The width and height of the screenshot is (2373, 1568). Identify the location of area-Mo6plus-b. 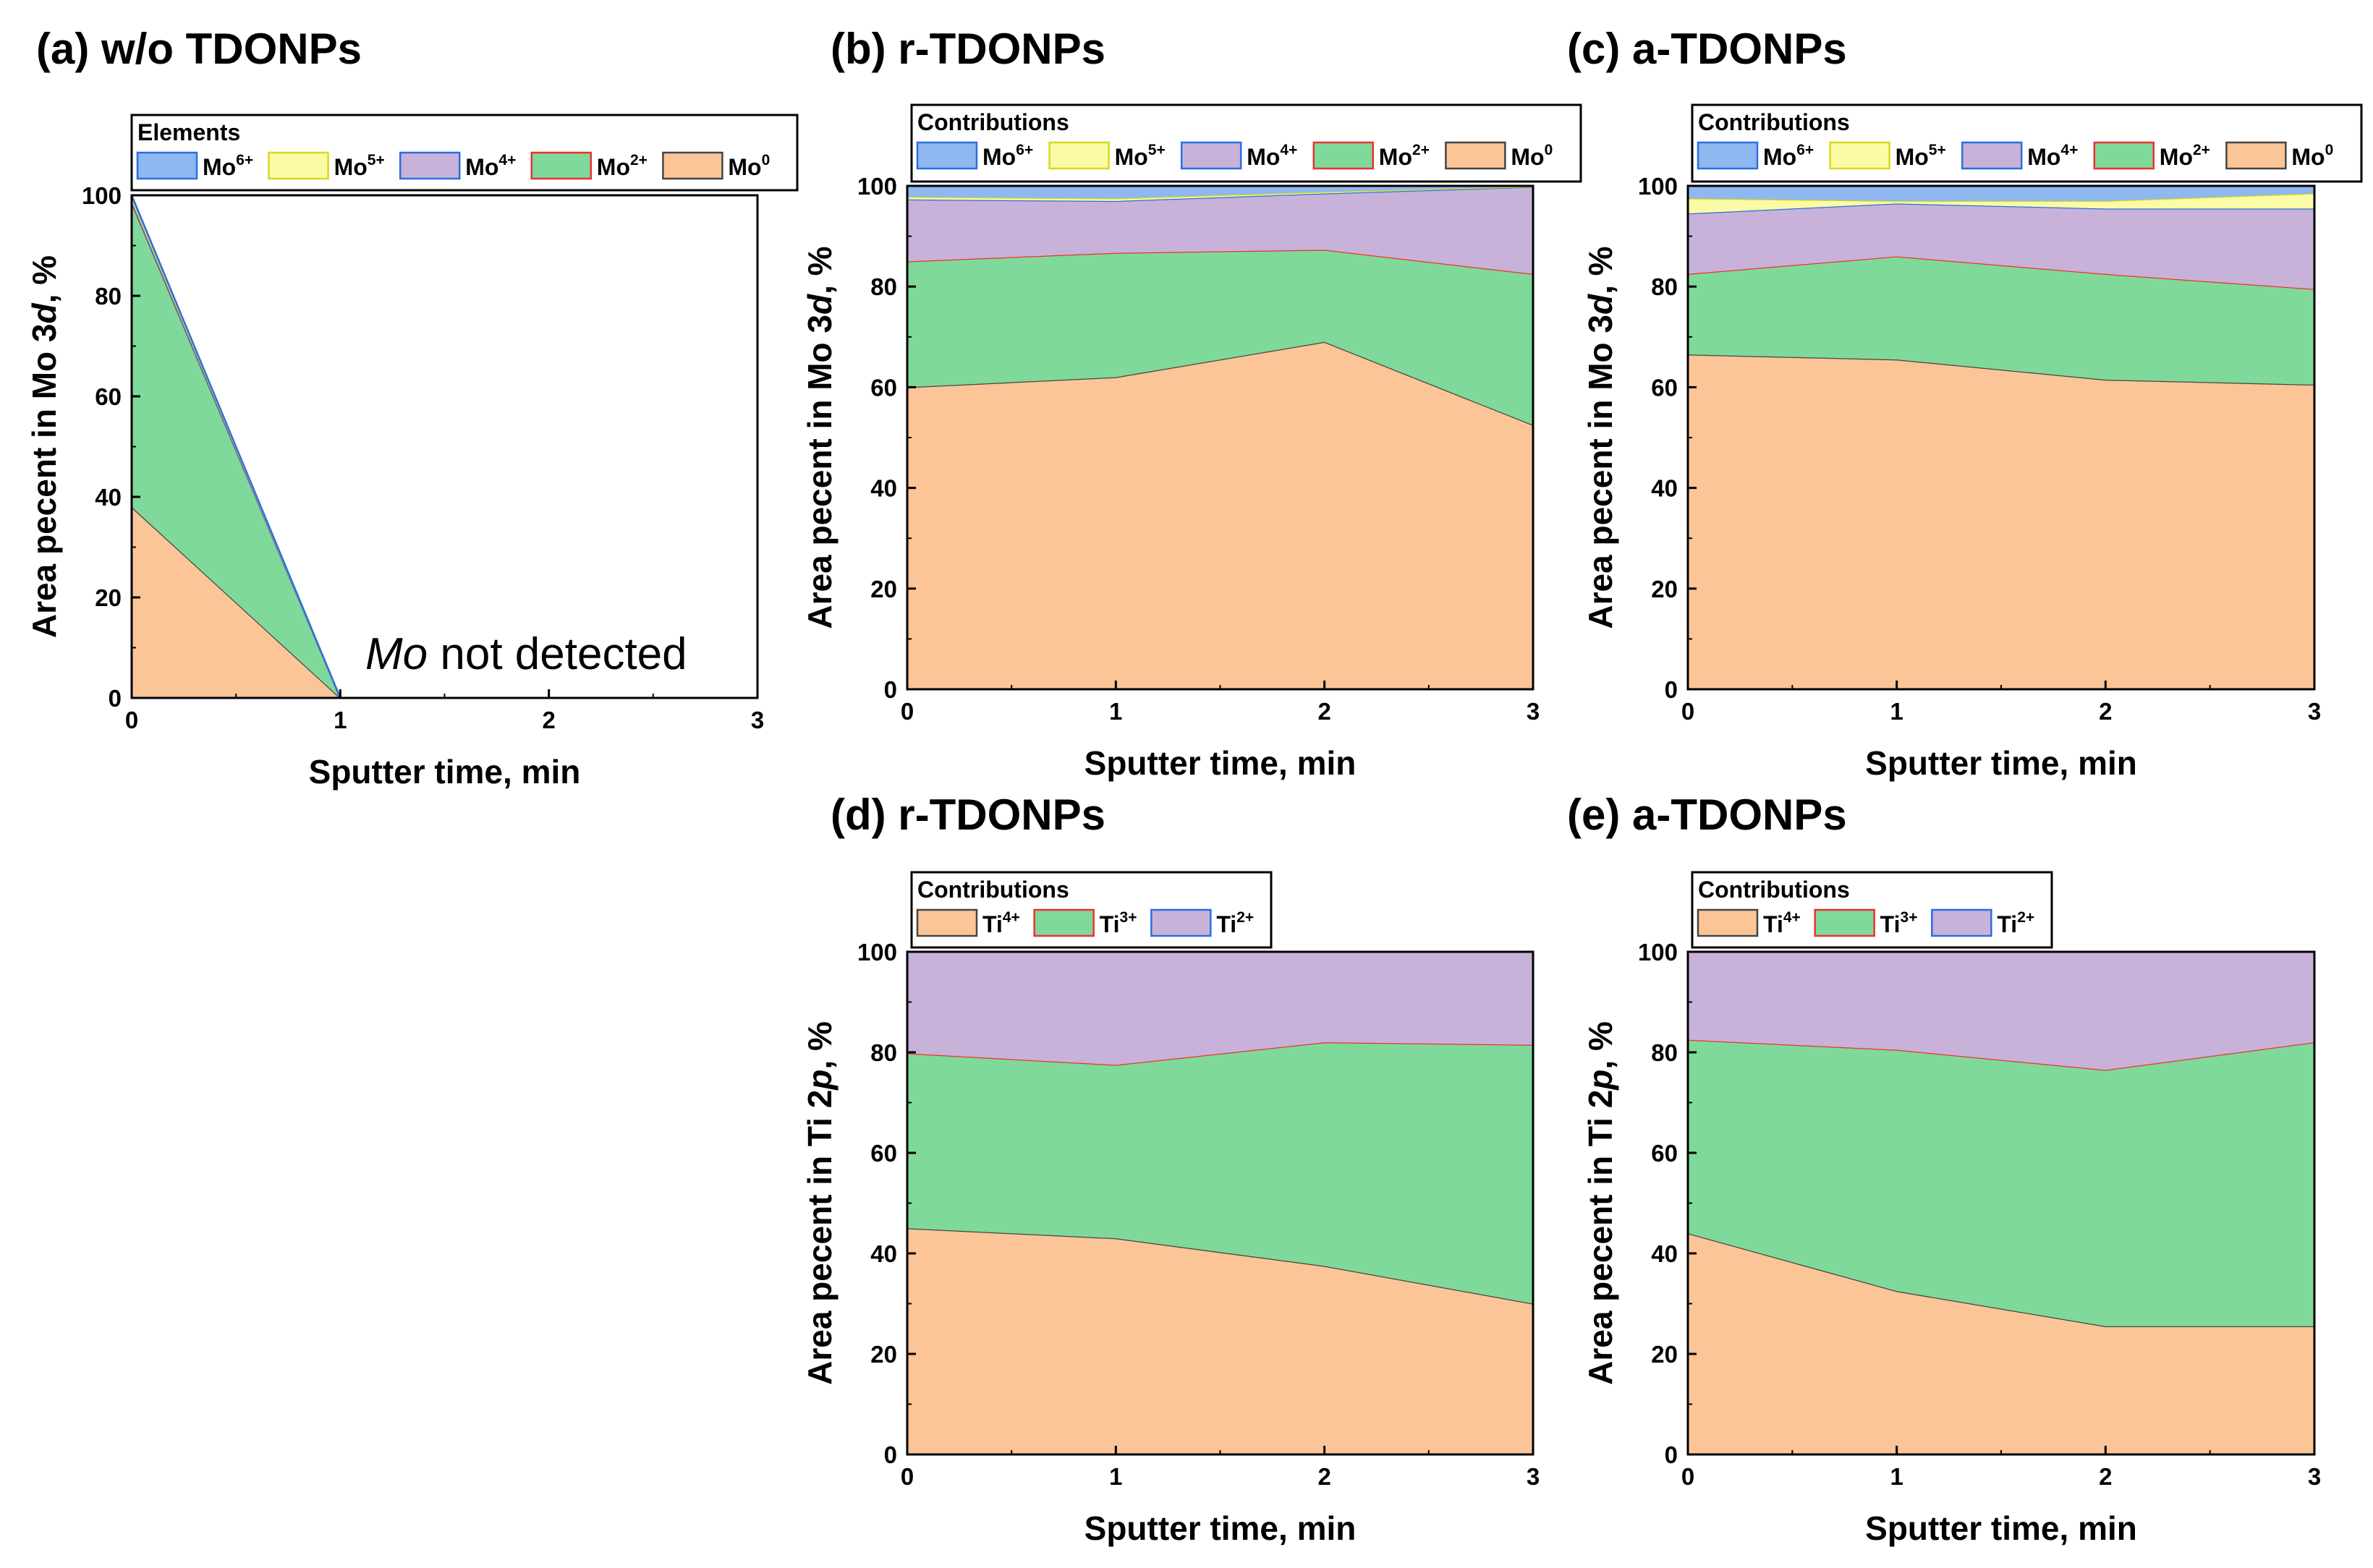
(1220, 192).